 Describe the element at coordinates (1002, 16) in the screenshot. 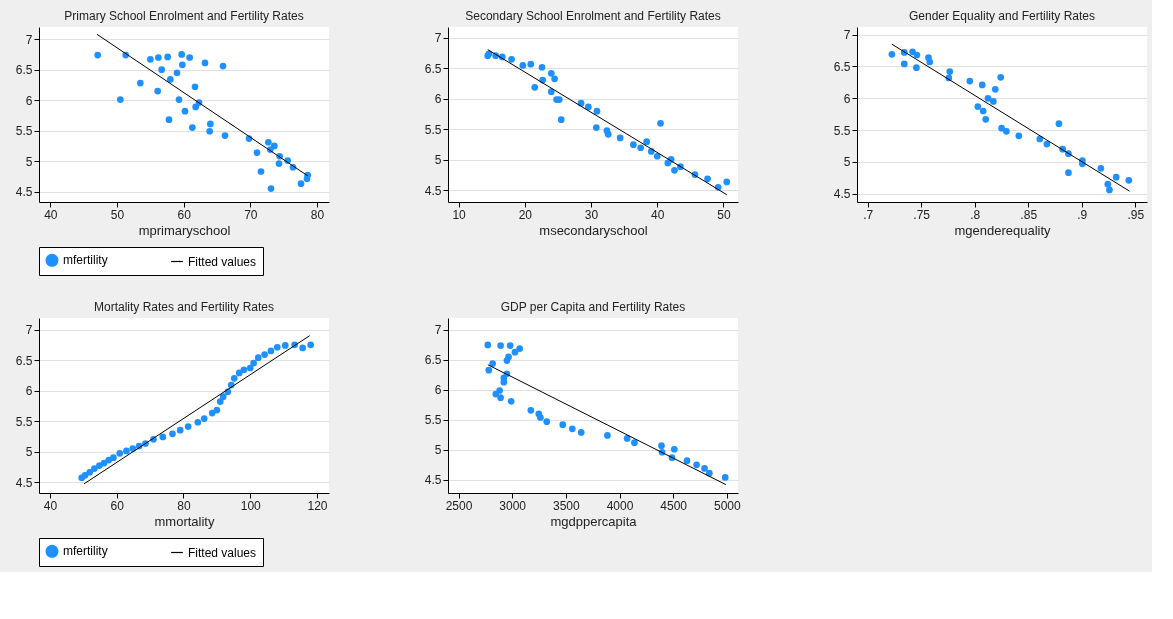

I see `chart-title: Gender Equality and Fertility Rates` at that location.